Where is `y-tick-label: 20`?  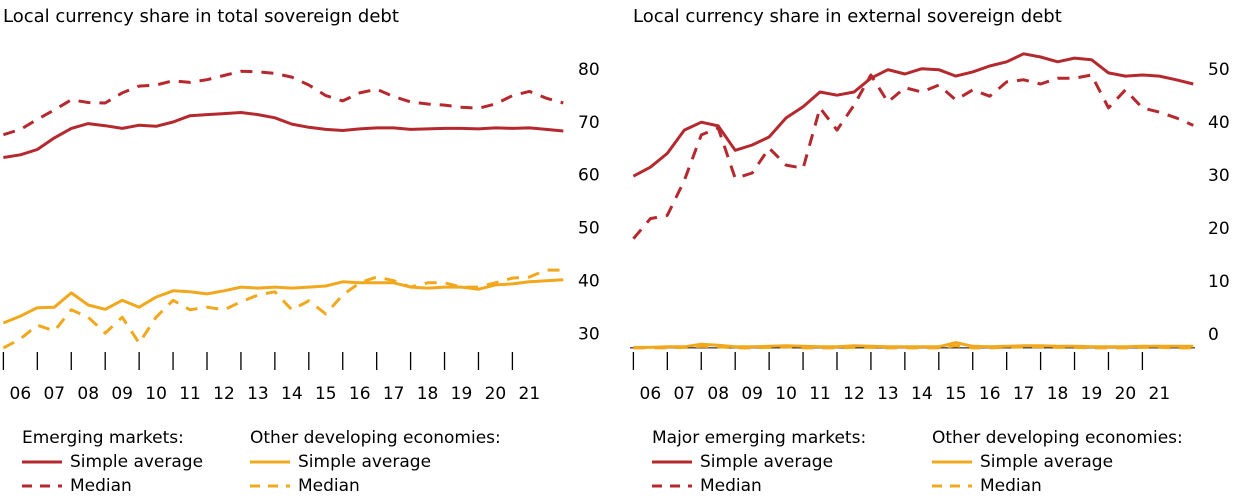
y-tick-label: 20 is located at coordinates (1219, 229).